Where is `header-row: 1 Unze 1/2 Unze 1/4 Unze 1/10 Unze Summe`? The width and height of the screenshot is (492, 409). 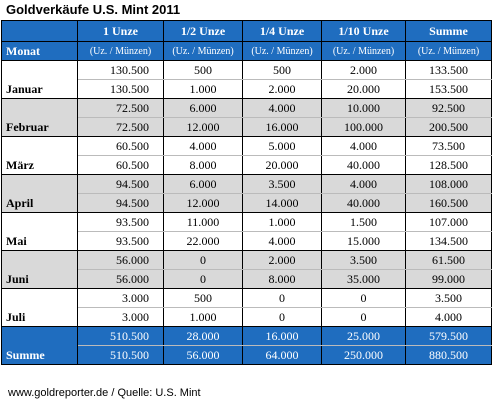 header-row: 1 Unze 1/2 Unze 1/4 Unze 1/10 Unze Summe is located at coordinates (246, 31).